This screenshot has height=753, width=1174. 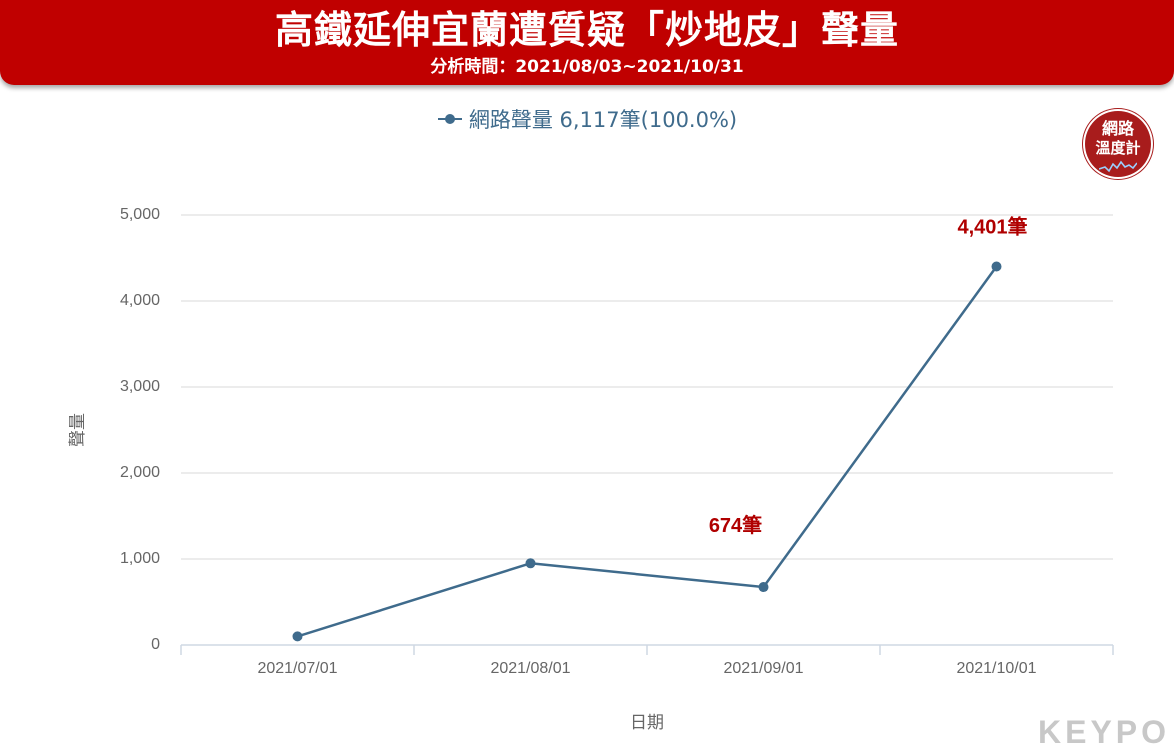 What do you see at coordinates (735, 525) in the screenshot?
I see `data-label: 674筆` at bounding box center [735, 525].